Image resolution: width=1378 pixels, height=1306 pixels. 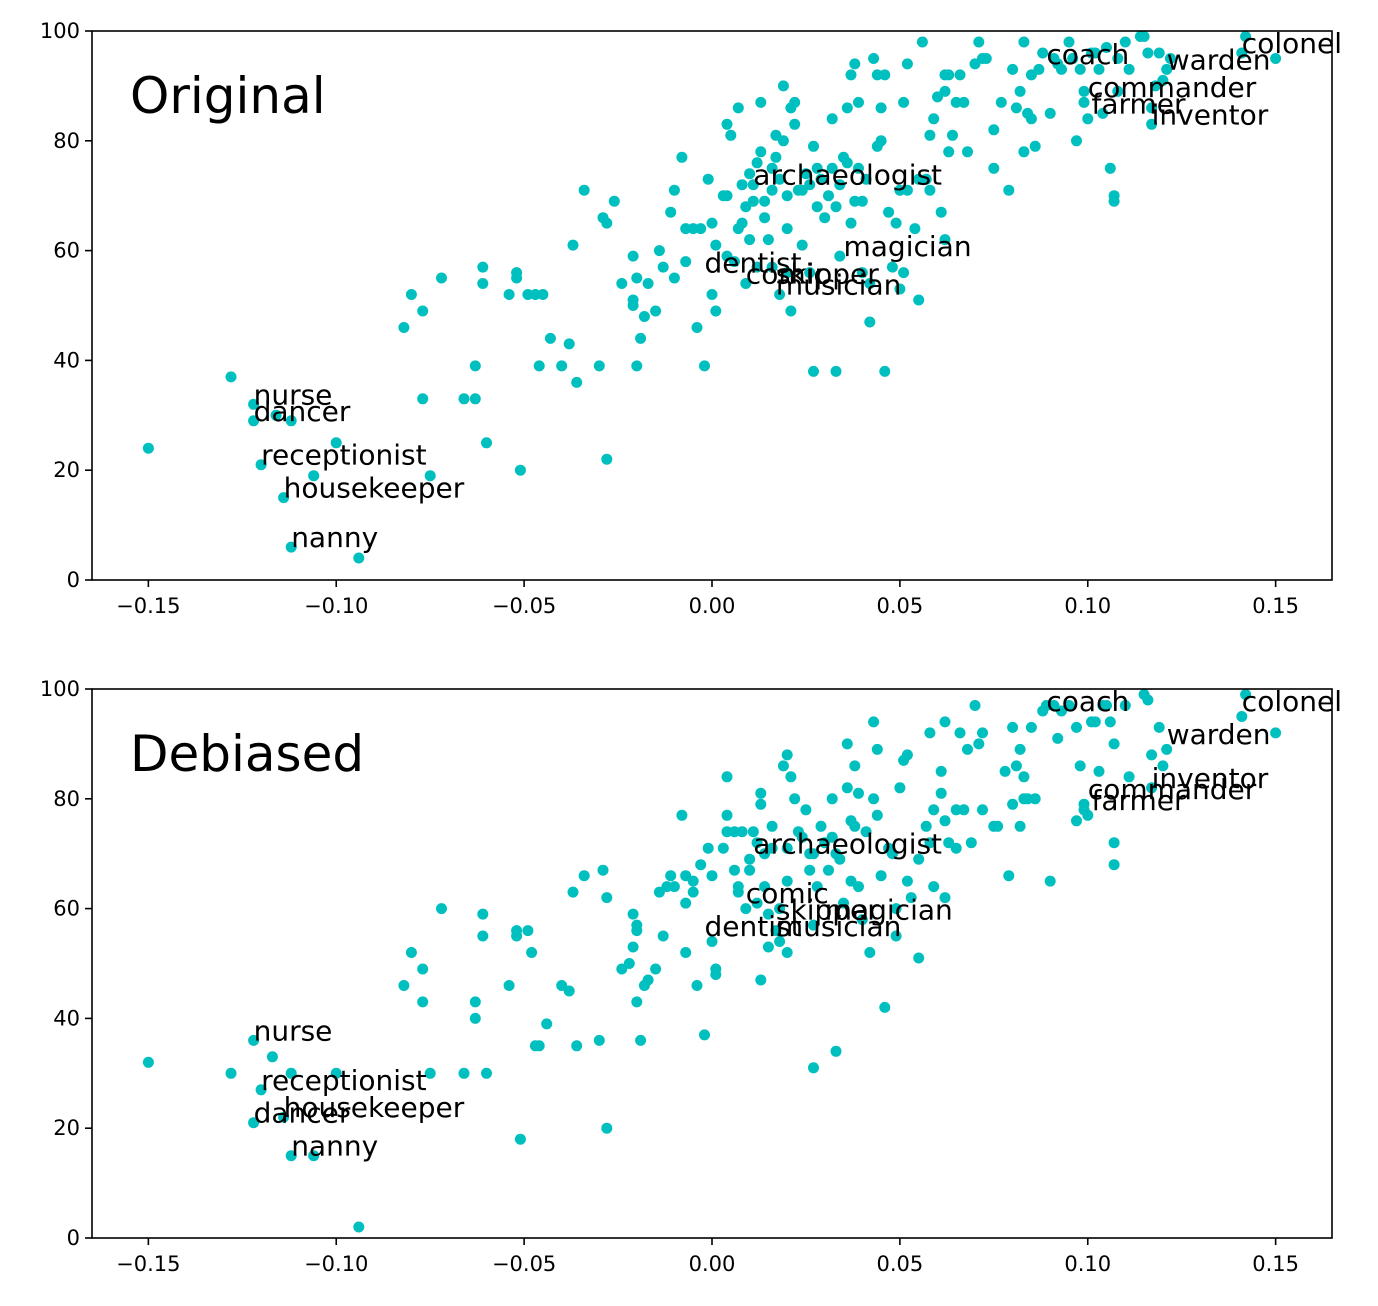 I want to click on x-tick-label: −0.15, so click(x=148, y=1264).